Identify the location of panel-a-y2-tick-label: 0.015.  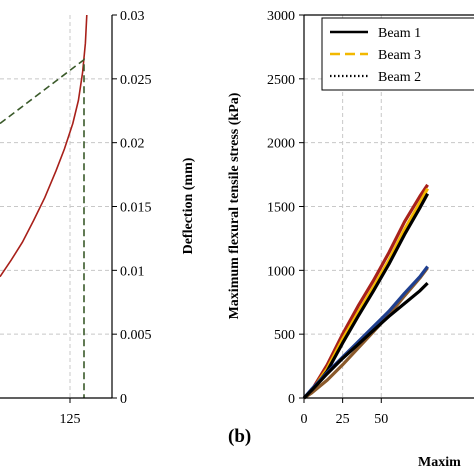
(136, 208).